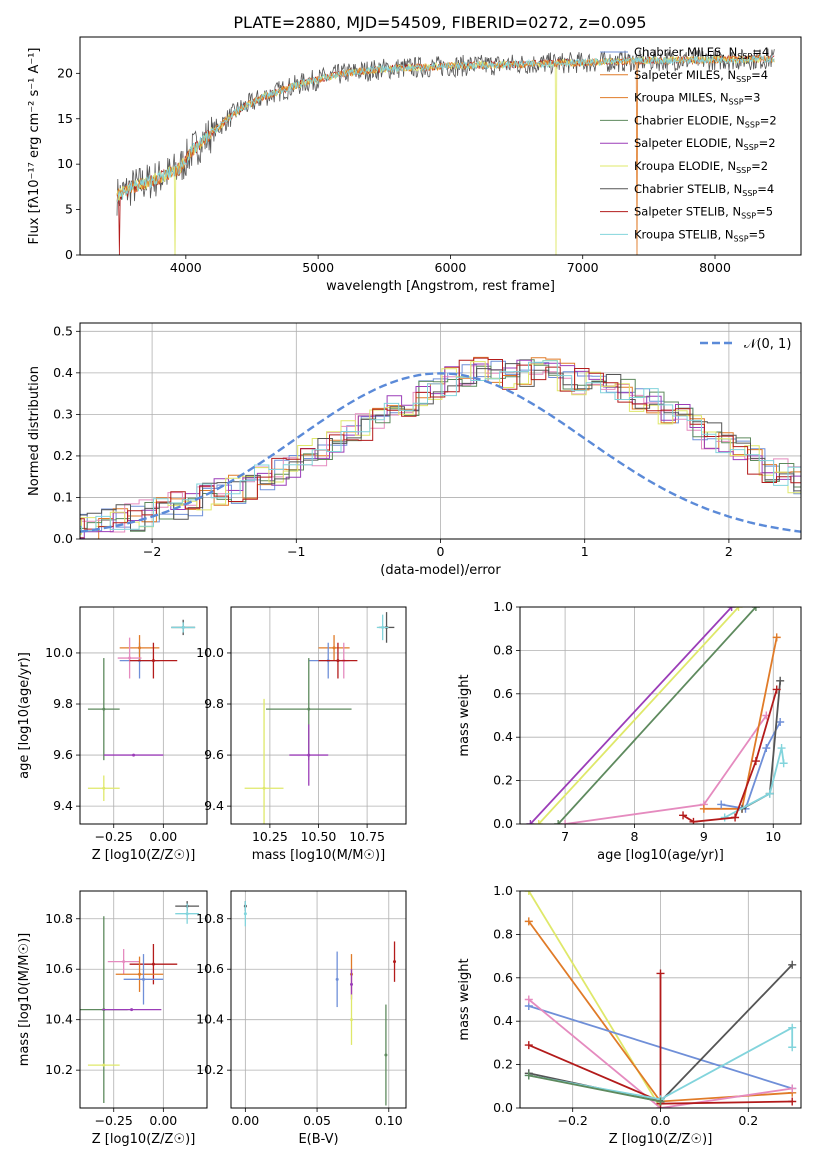 The height and width of the screenshot is (1170, 819). Describe the element at coordinates (701, 53) in the screenshot. I see `legend-label: Chabrier MILES, NSSP=4` at that location.